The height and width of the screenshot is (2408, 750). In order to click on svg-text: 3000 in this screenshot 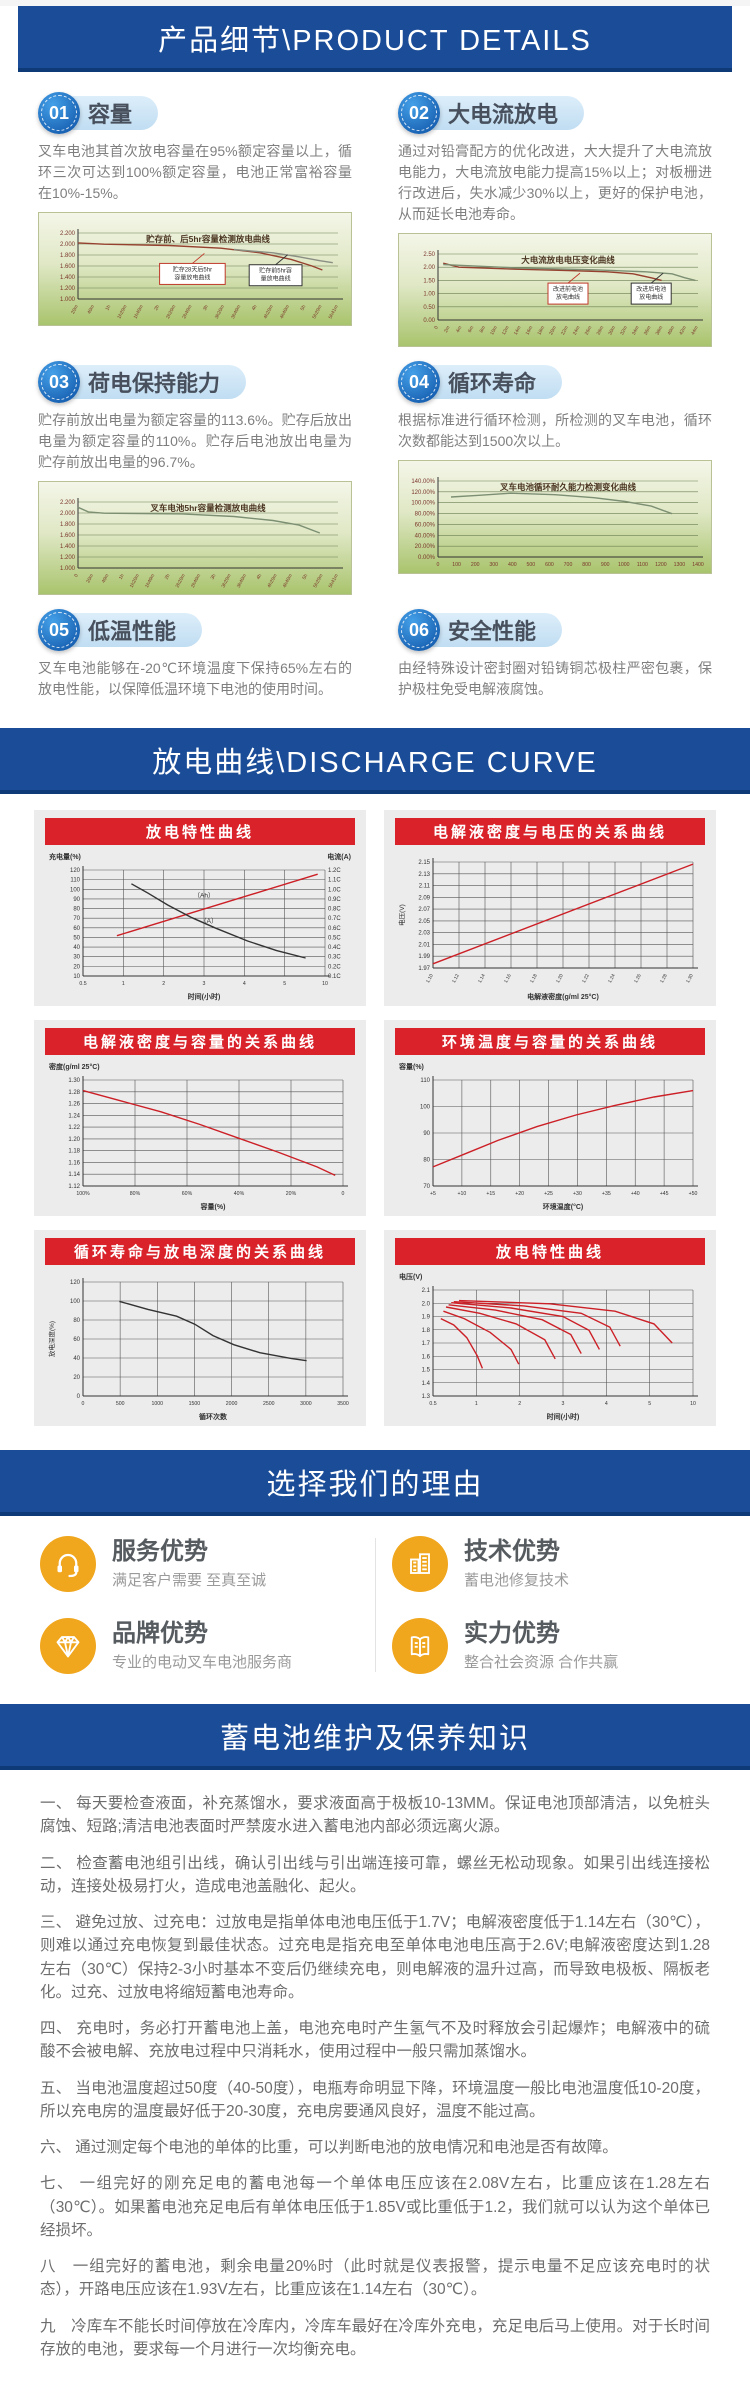, I will do `click(306, 1404)`.